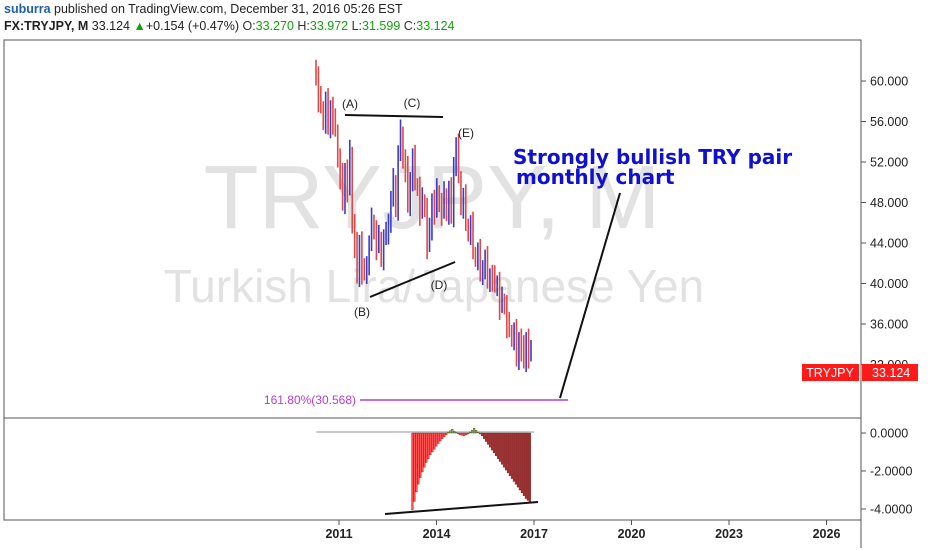 This screenshot has width=932, height=550. What do you see at coordinates (329, 26) in the screenshot?
I see `high-value: 33.972` at bounding box center [329, 26].